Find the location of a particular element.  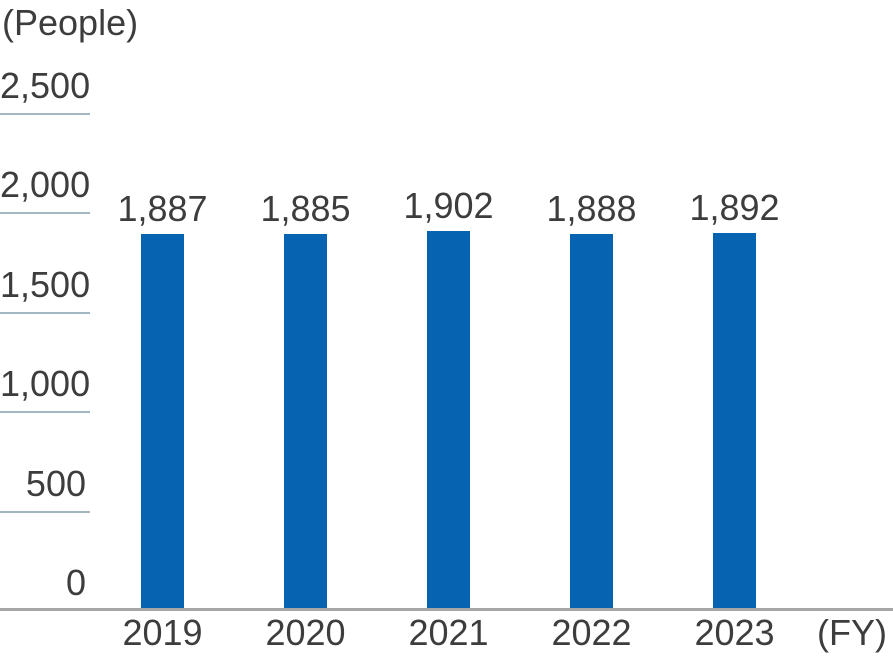

bar-2020 is located at coordinates (305, 421).